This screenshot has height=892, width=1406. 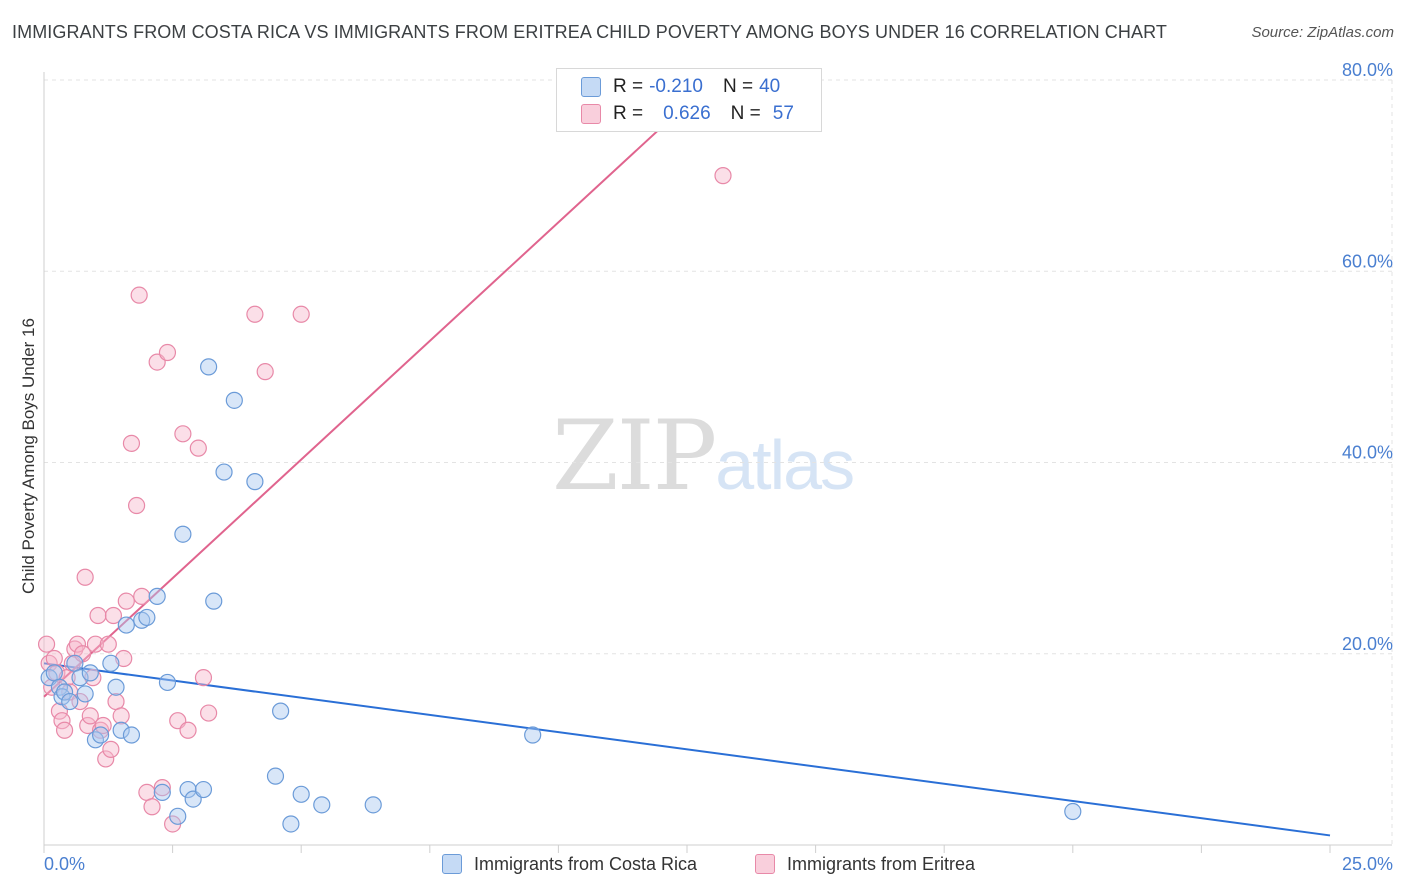 What do you see at coordinates (586, 863) in the screenshot?
I see `bottom-costa-rica-label: Immigrants from Costa Rica` at bounding box center [586, 863].